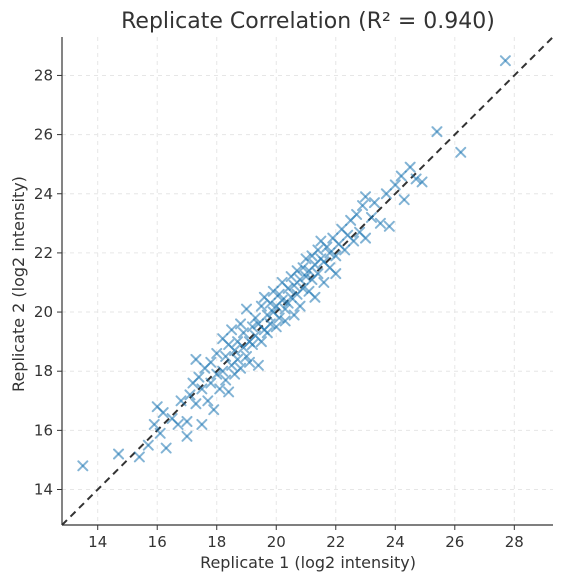 This screenshot has height=582, width=564. I want to click on y-tick: 20, so click(48, 312).